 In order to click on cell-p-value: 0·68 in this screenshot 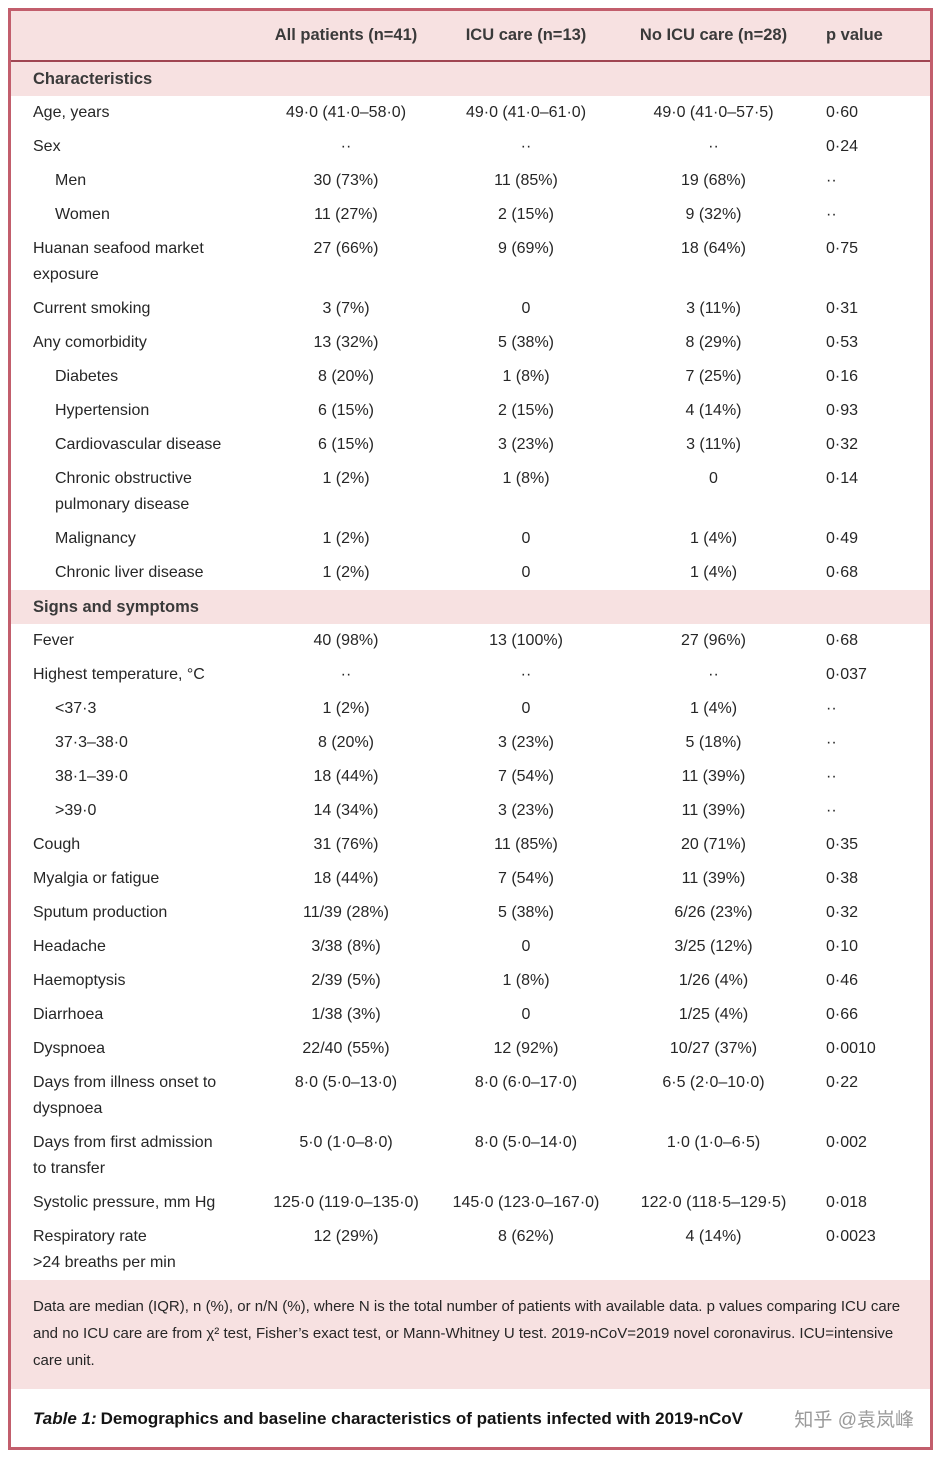, I will do `click(873, 641)`.